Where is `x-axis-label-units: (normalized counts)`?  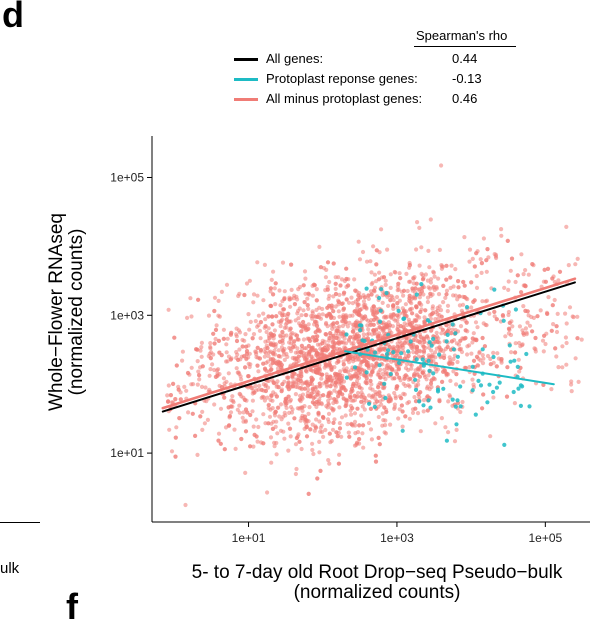
x-axis-label-units: (normalized counts) is located at coordinates (377, 592).